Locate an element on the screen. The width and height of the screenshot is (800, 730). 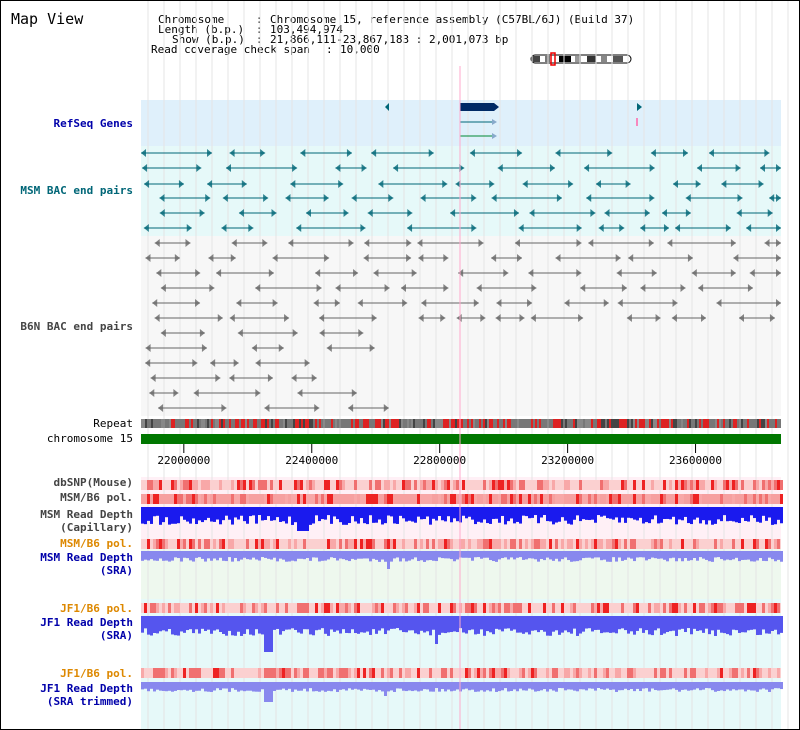
refseq-genes-label: RefSeq Genes is located at coordinates (93, 123).